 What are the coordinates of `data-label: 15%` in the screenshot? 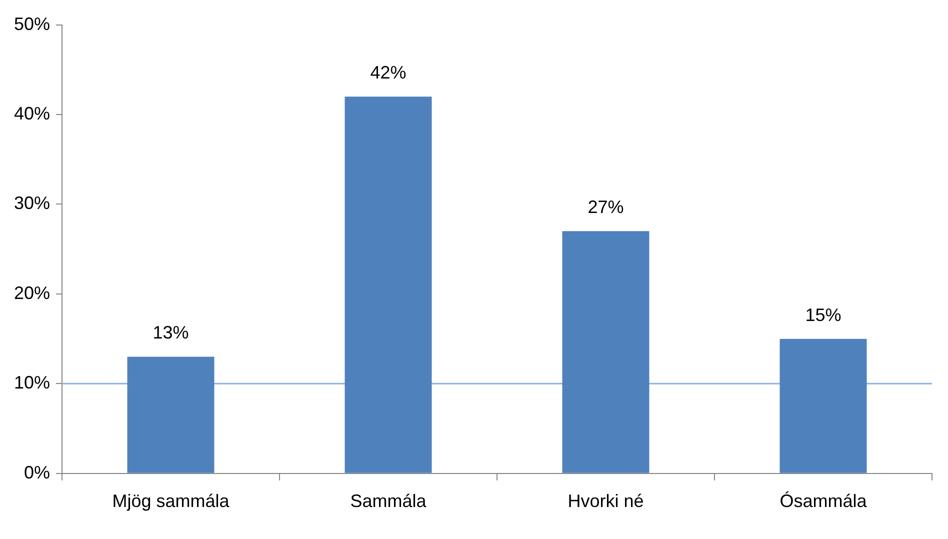 It's located at (823, 314).